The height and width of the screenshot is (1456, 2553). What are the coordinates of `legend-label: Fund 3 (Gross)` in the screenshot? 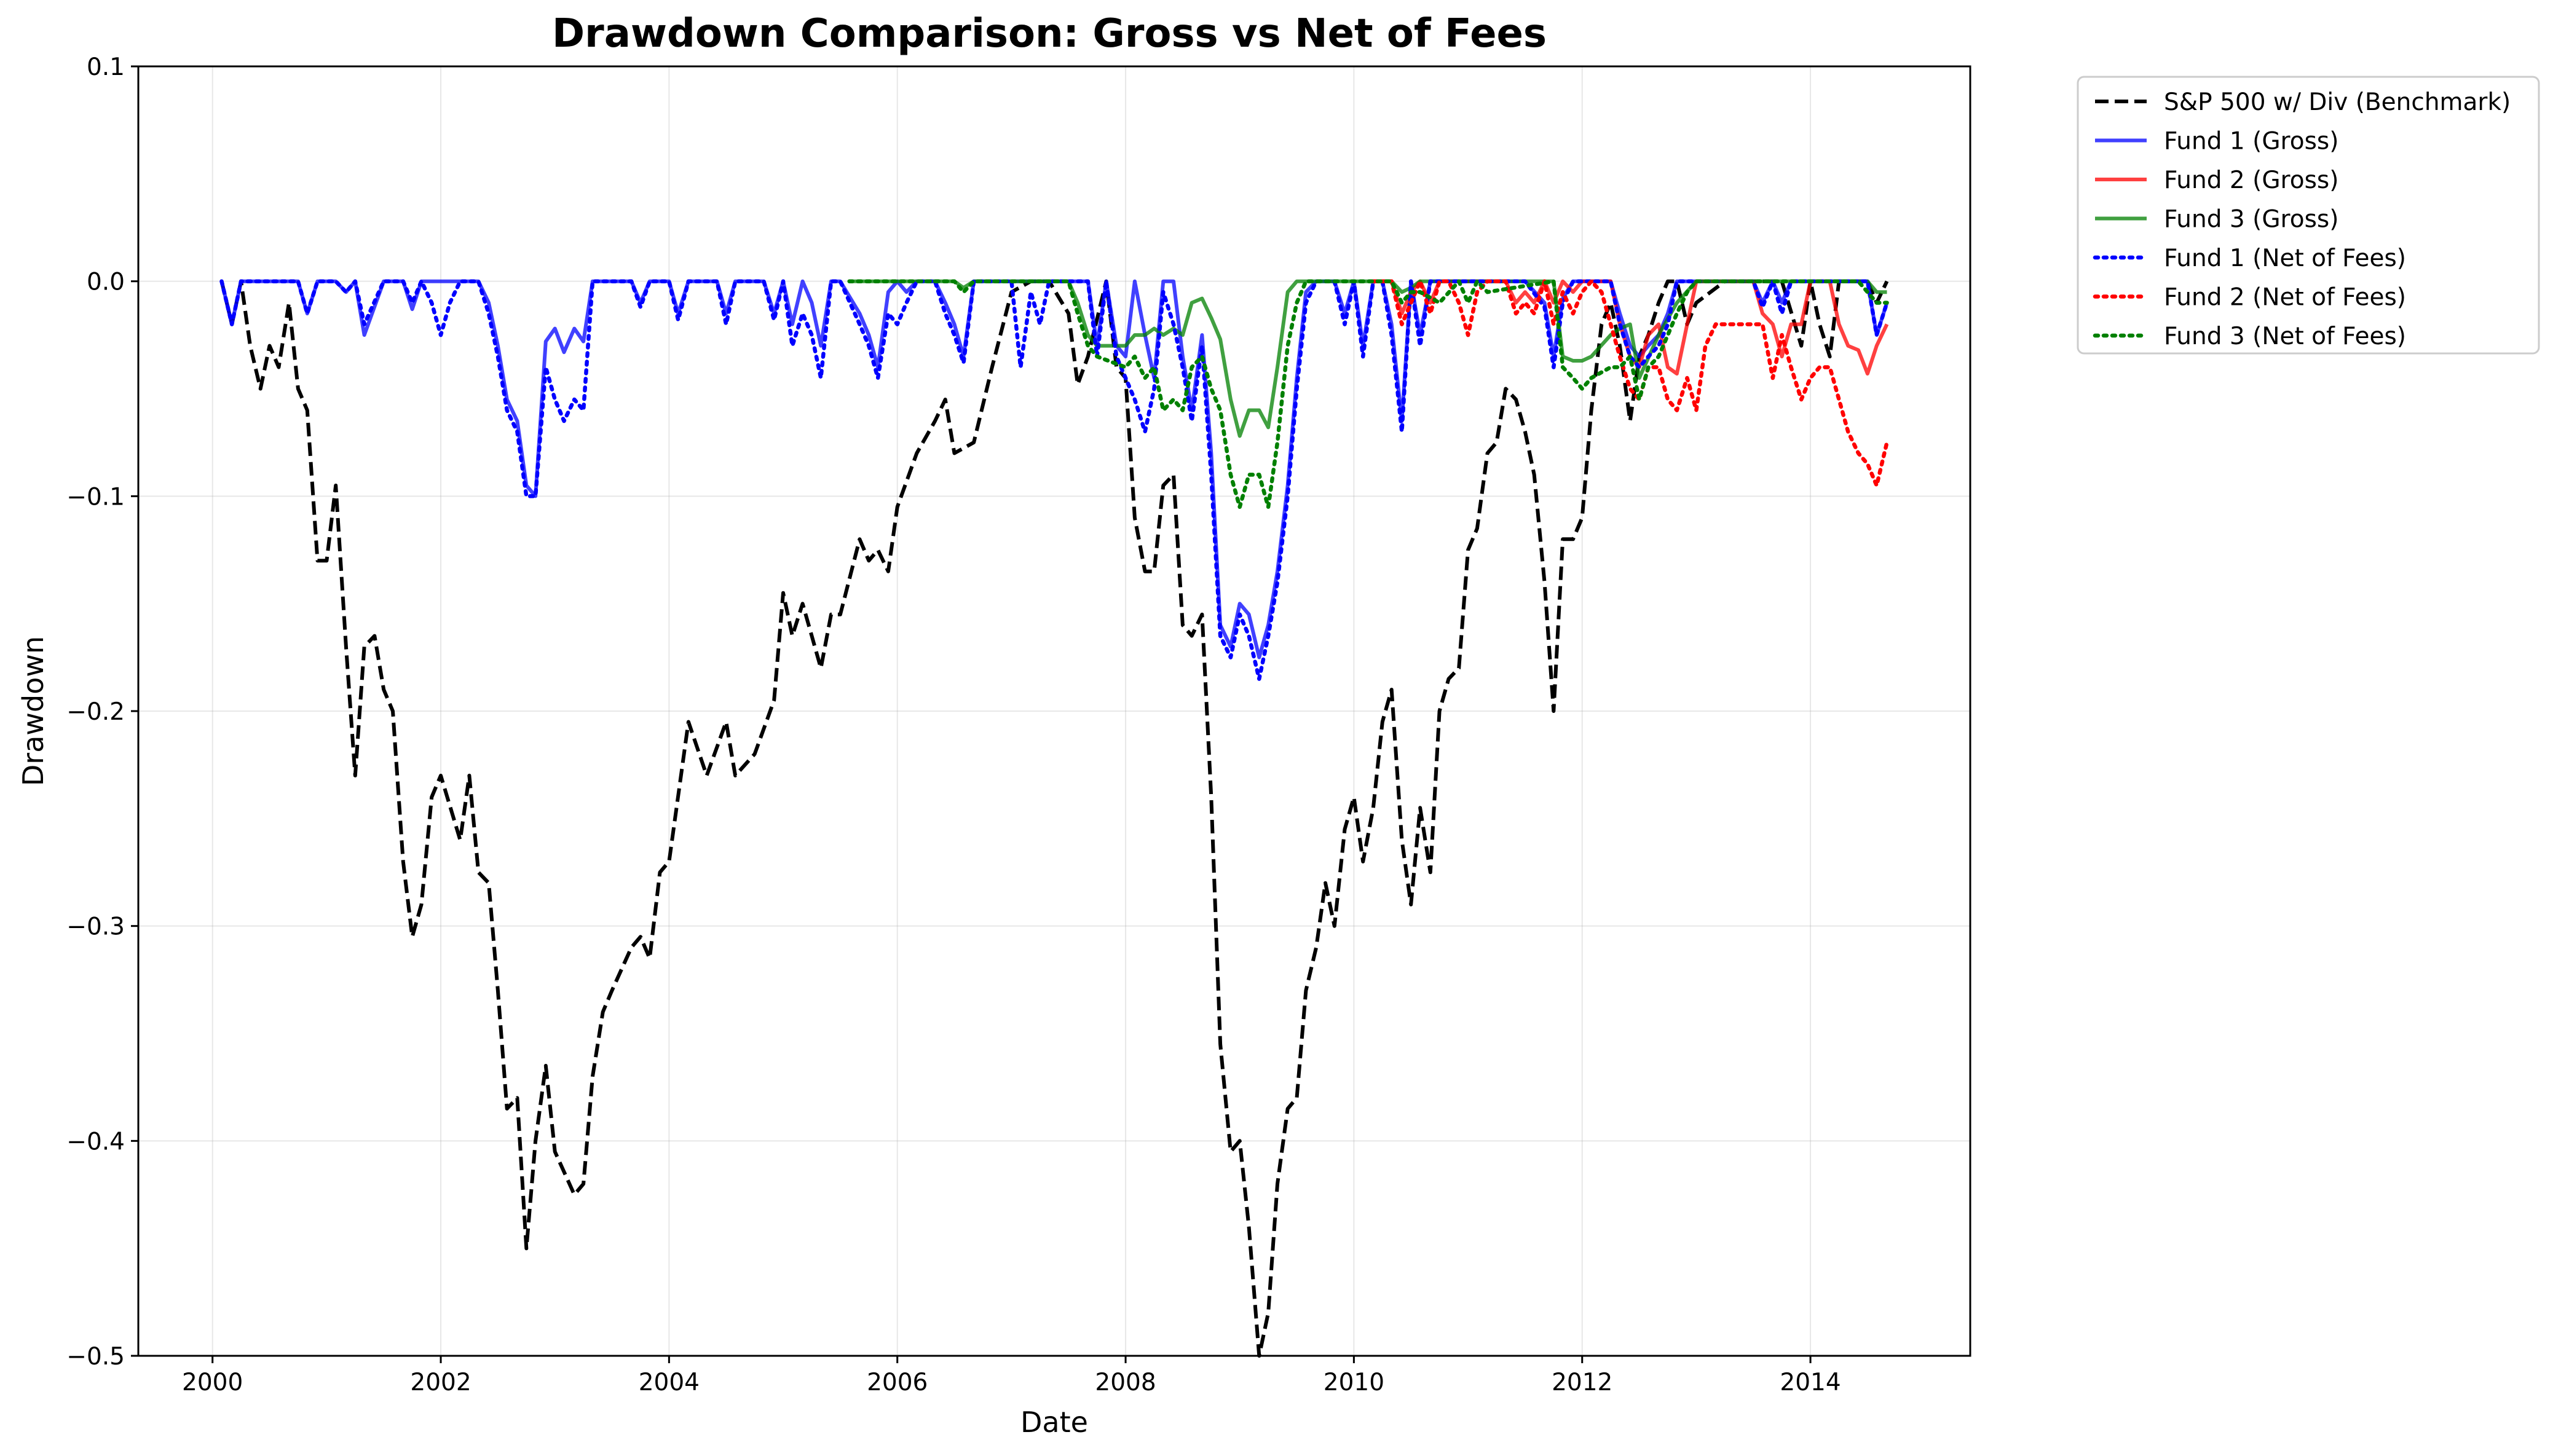 It's located at (2251, 220).